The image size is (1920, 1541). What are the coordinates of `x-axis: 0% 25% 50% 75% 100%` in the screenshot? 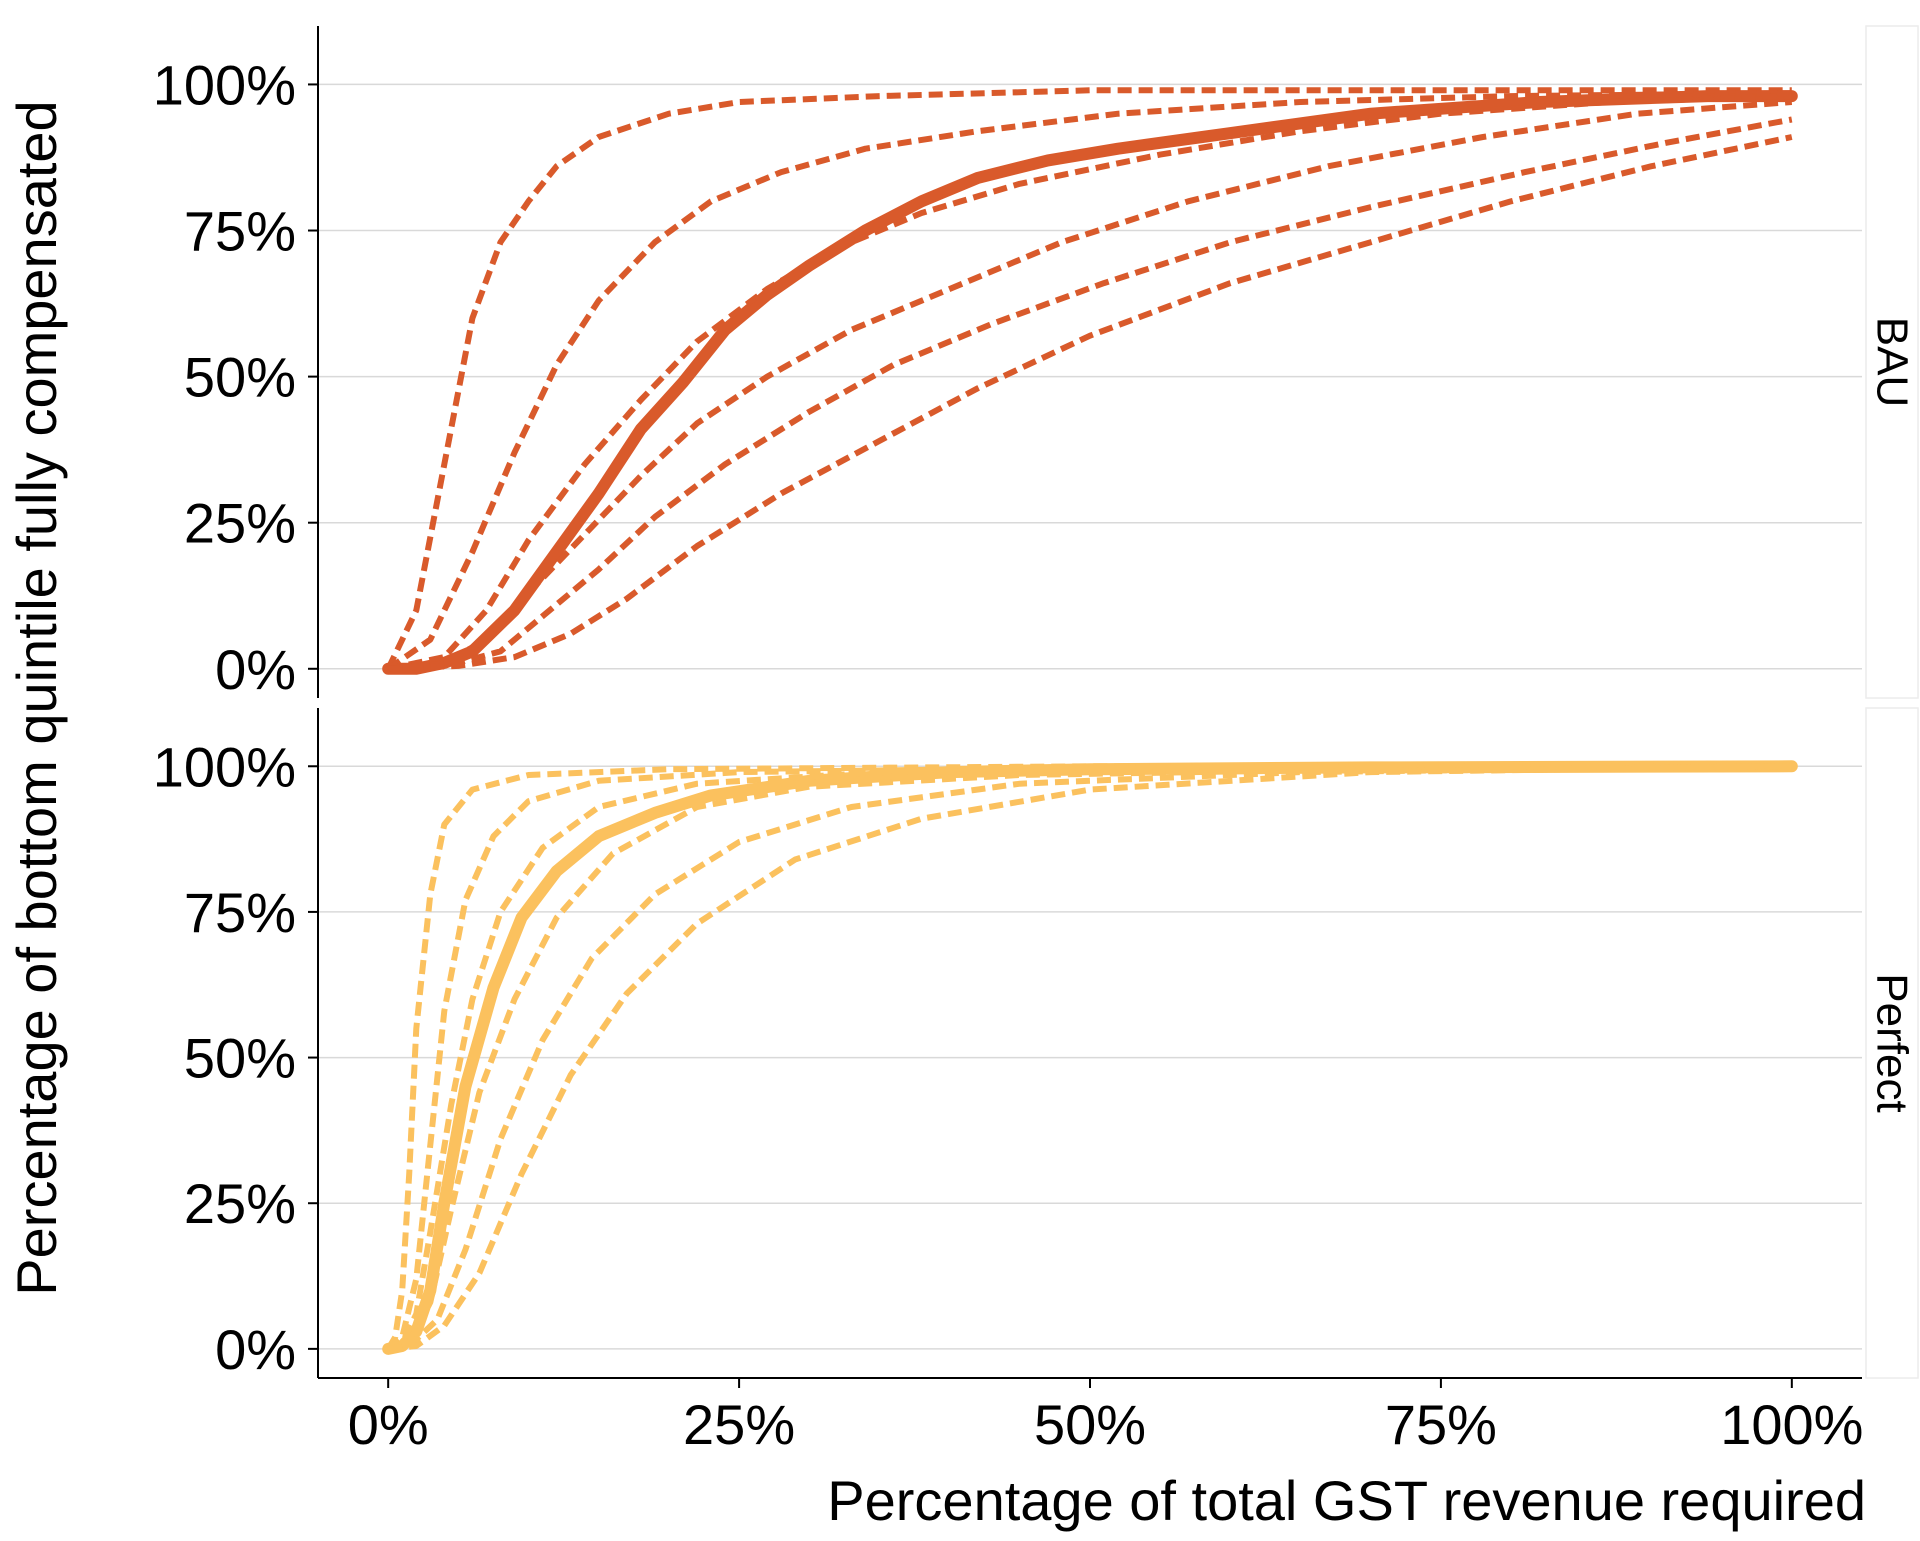 It's located at (1090, 1416).